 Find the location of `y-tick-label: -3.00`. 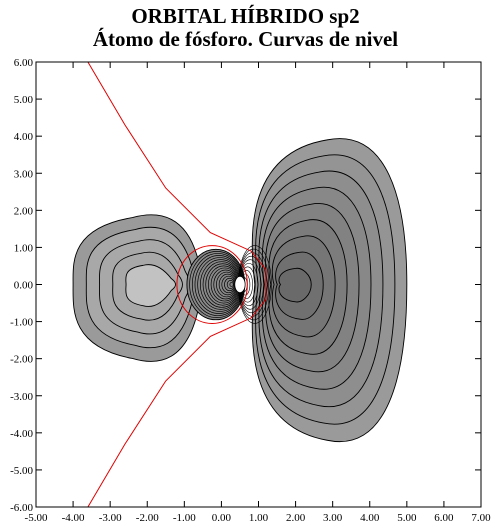

y-tick-label: -3.00 is located at coordinates (21, 397).